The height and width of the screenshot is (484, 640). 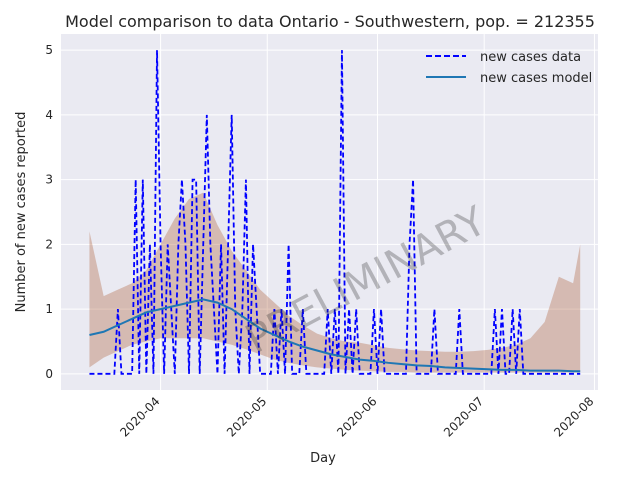 What do you see at coordinates (536, 78) in the screenshot?
I see `legend-label-model: new cases model` at bounding box center [536, 78].